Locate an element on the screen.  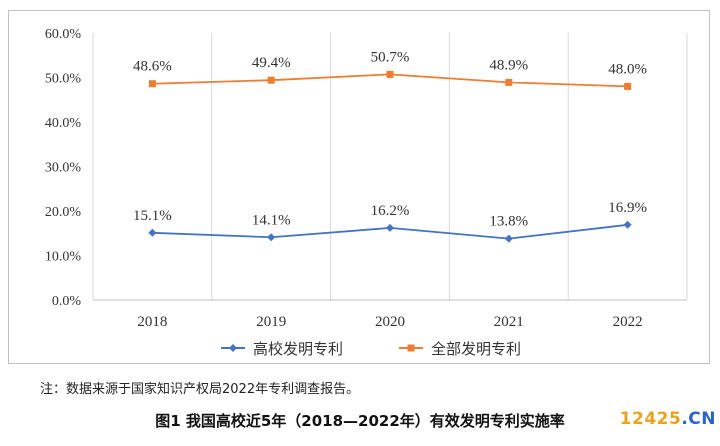
y-tick-label: 0.0% is located at coordinates (67, 301).